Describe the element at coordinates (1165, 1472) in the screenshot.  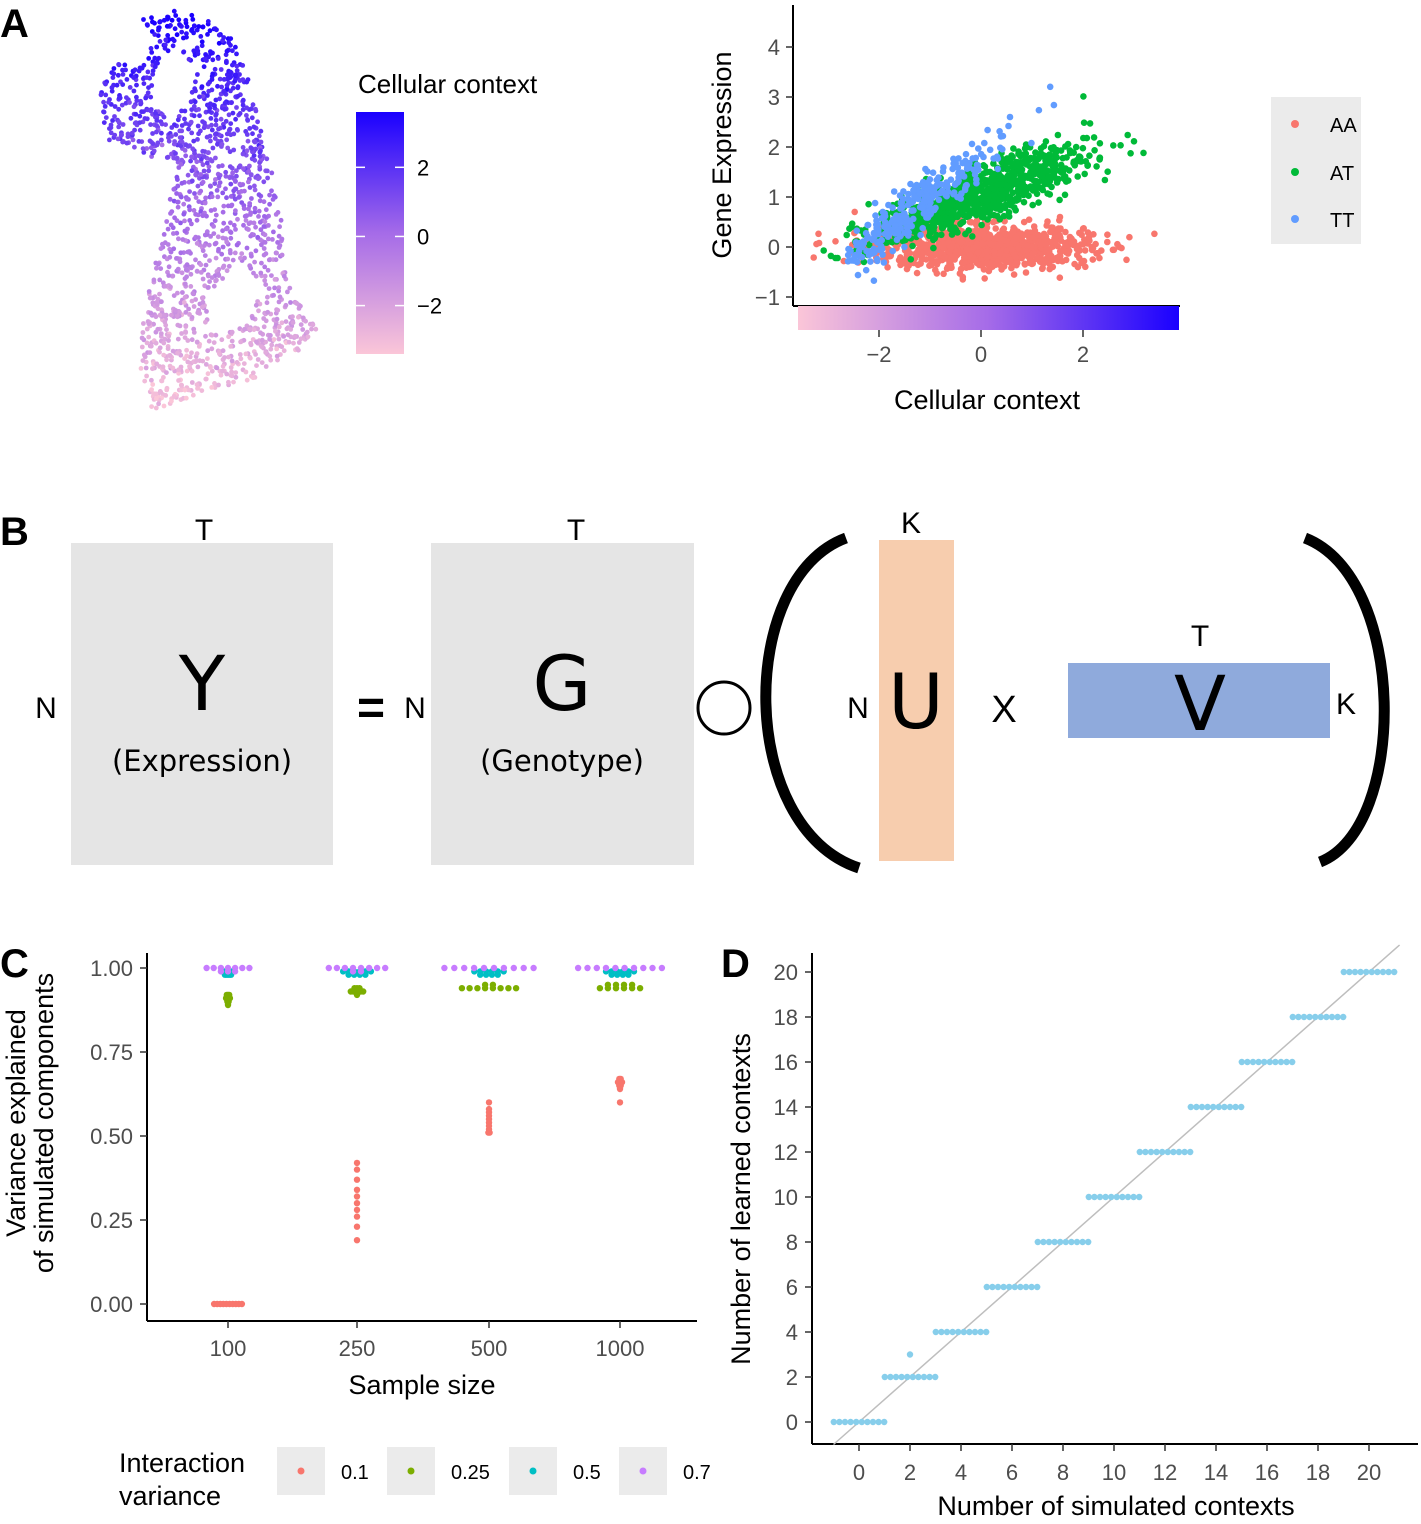
I see `chart-d-x-tick-label: 12` at that location.